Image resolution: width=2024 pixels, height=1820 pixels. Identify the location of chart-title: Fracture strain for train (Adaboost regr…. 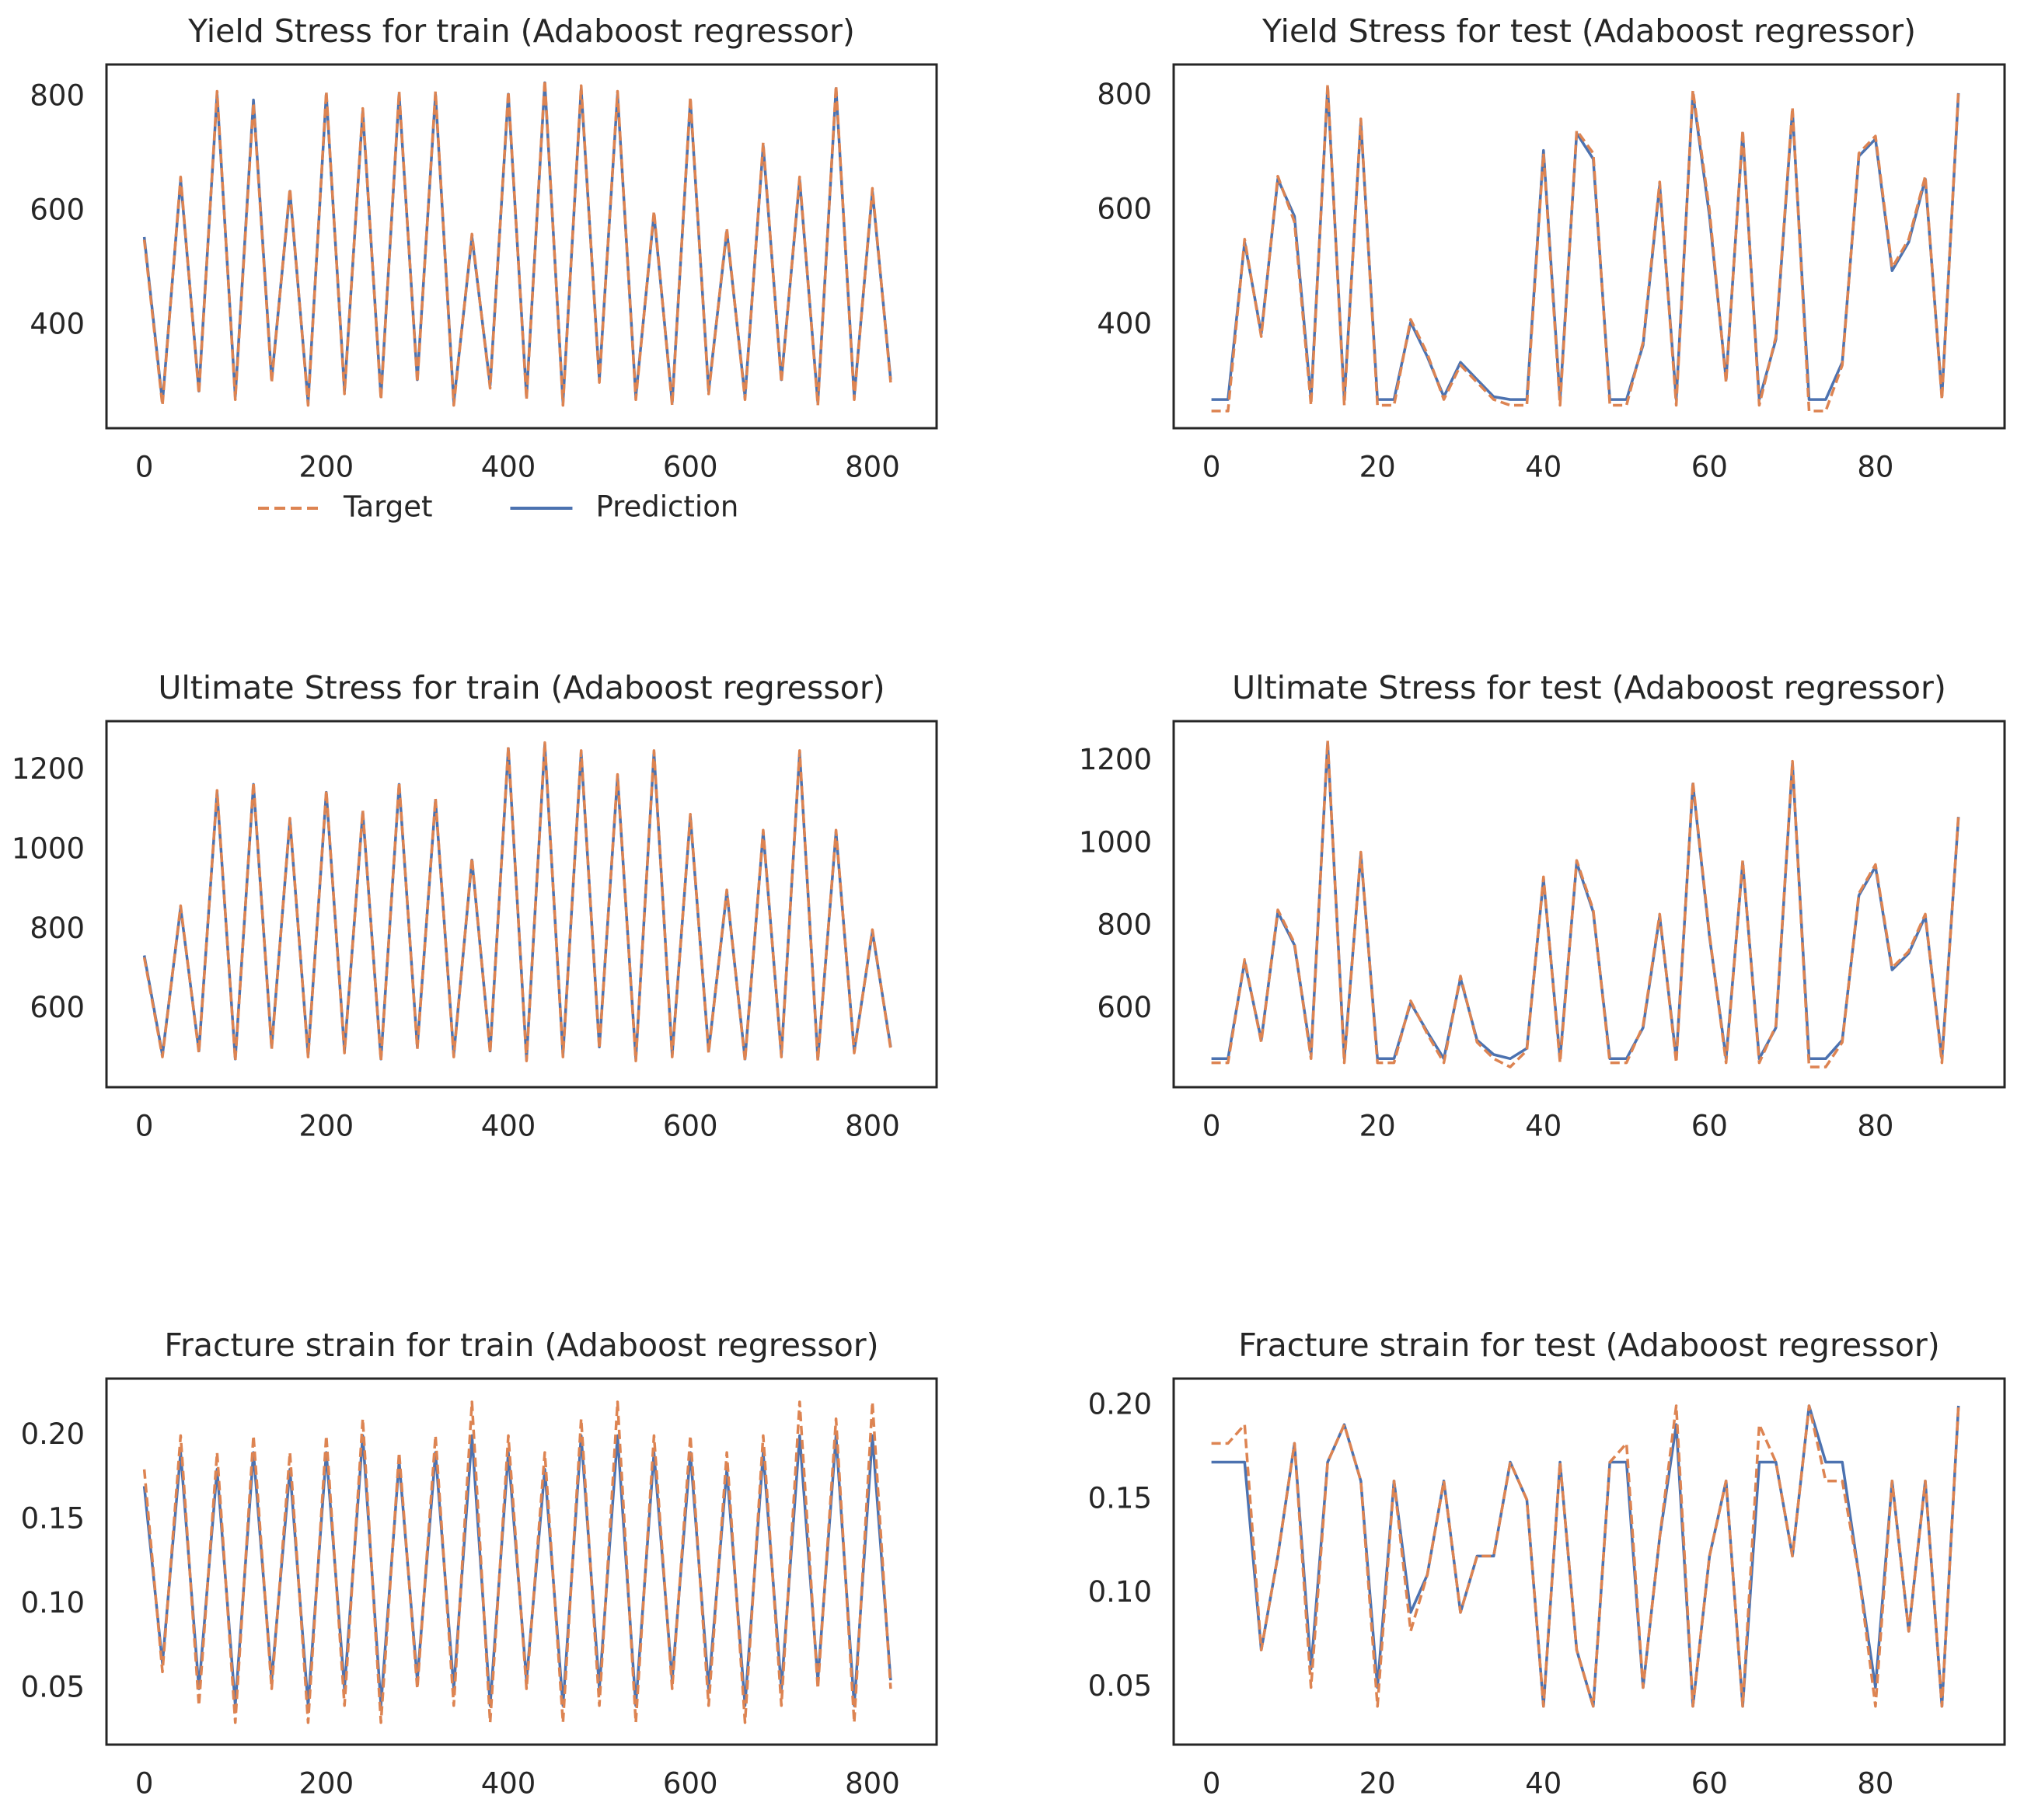
(521, 1345).